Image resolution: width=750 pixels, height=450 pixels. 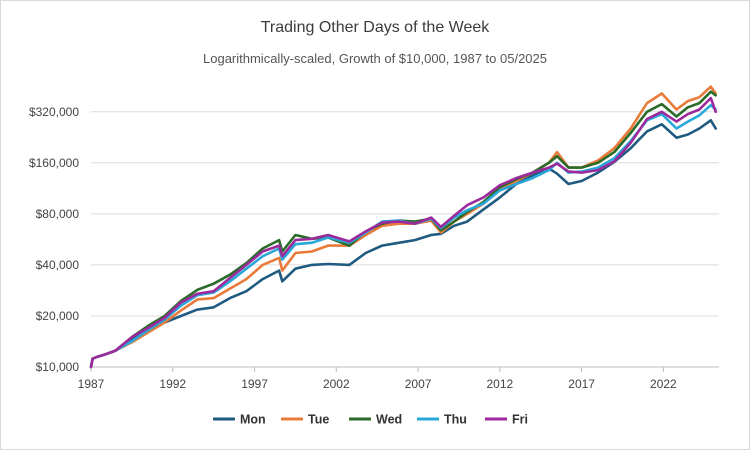 What do you see at coordinates (172, 384) in the screenshot?
I see `x-tick-label: 1992` at bounding box center [172, 384].